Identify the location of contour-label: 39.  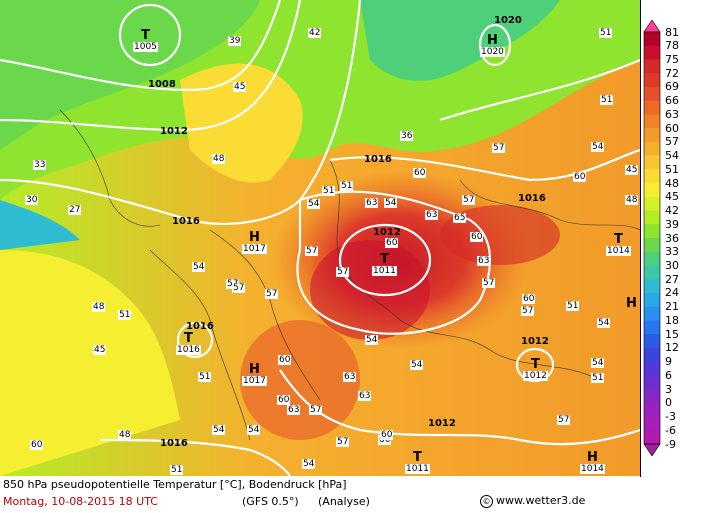
(235, 41).